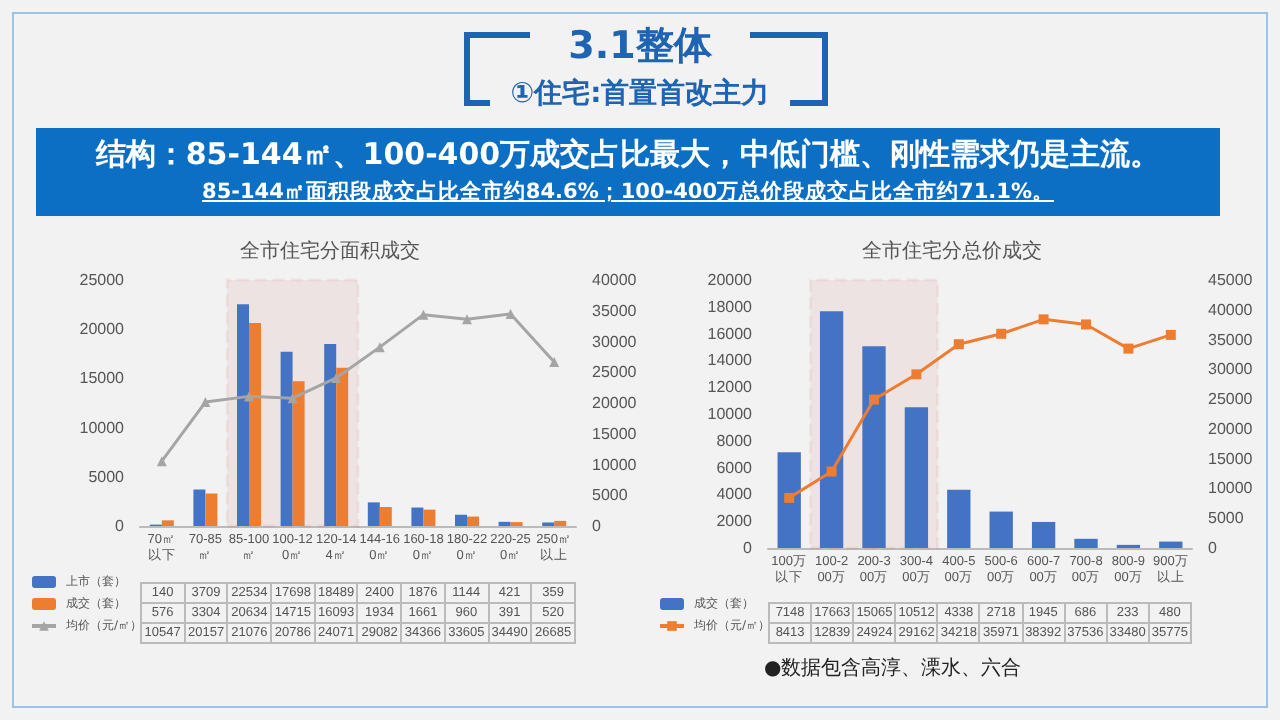  I want to click on y-tick-label: 18000, so click(730, 306).